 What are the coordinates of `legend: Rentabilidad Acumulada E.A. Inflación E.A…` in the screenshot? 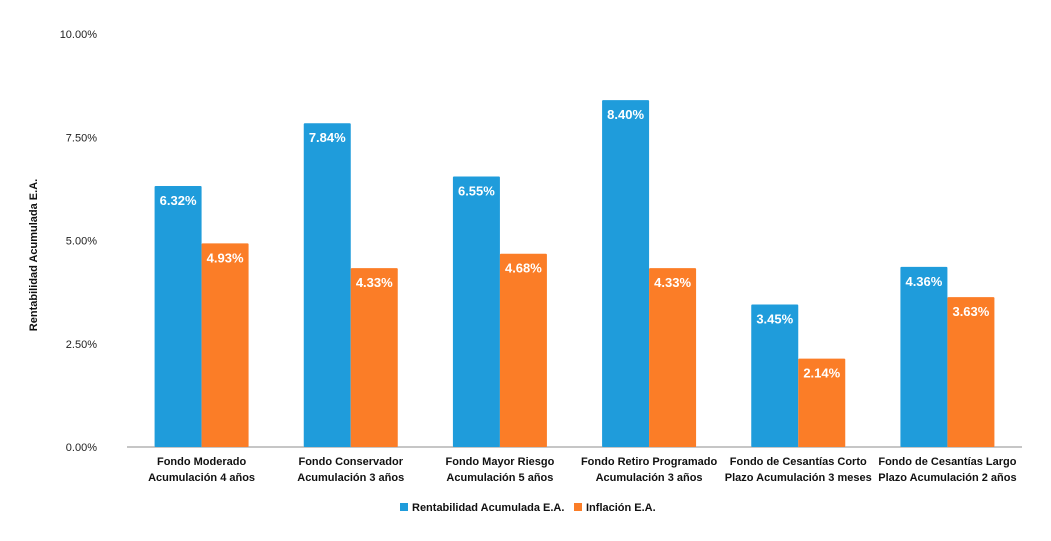 It's located at (528, 508).